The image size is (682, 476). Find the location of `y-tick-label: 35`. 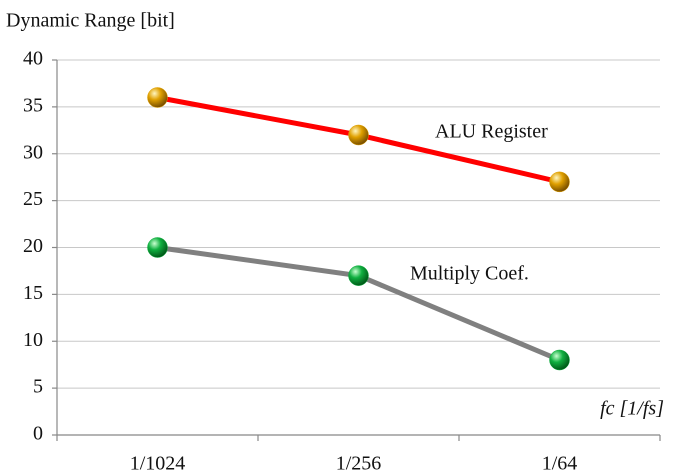

y-tick-label: 35 is located at coordinates (33, 105).